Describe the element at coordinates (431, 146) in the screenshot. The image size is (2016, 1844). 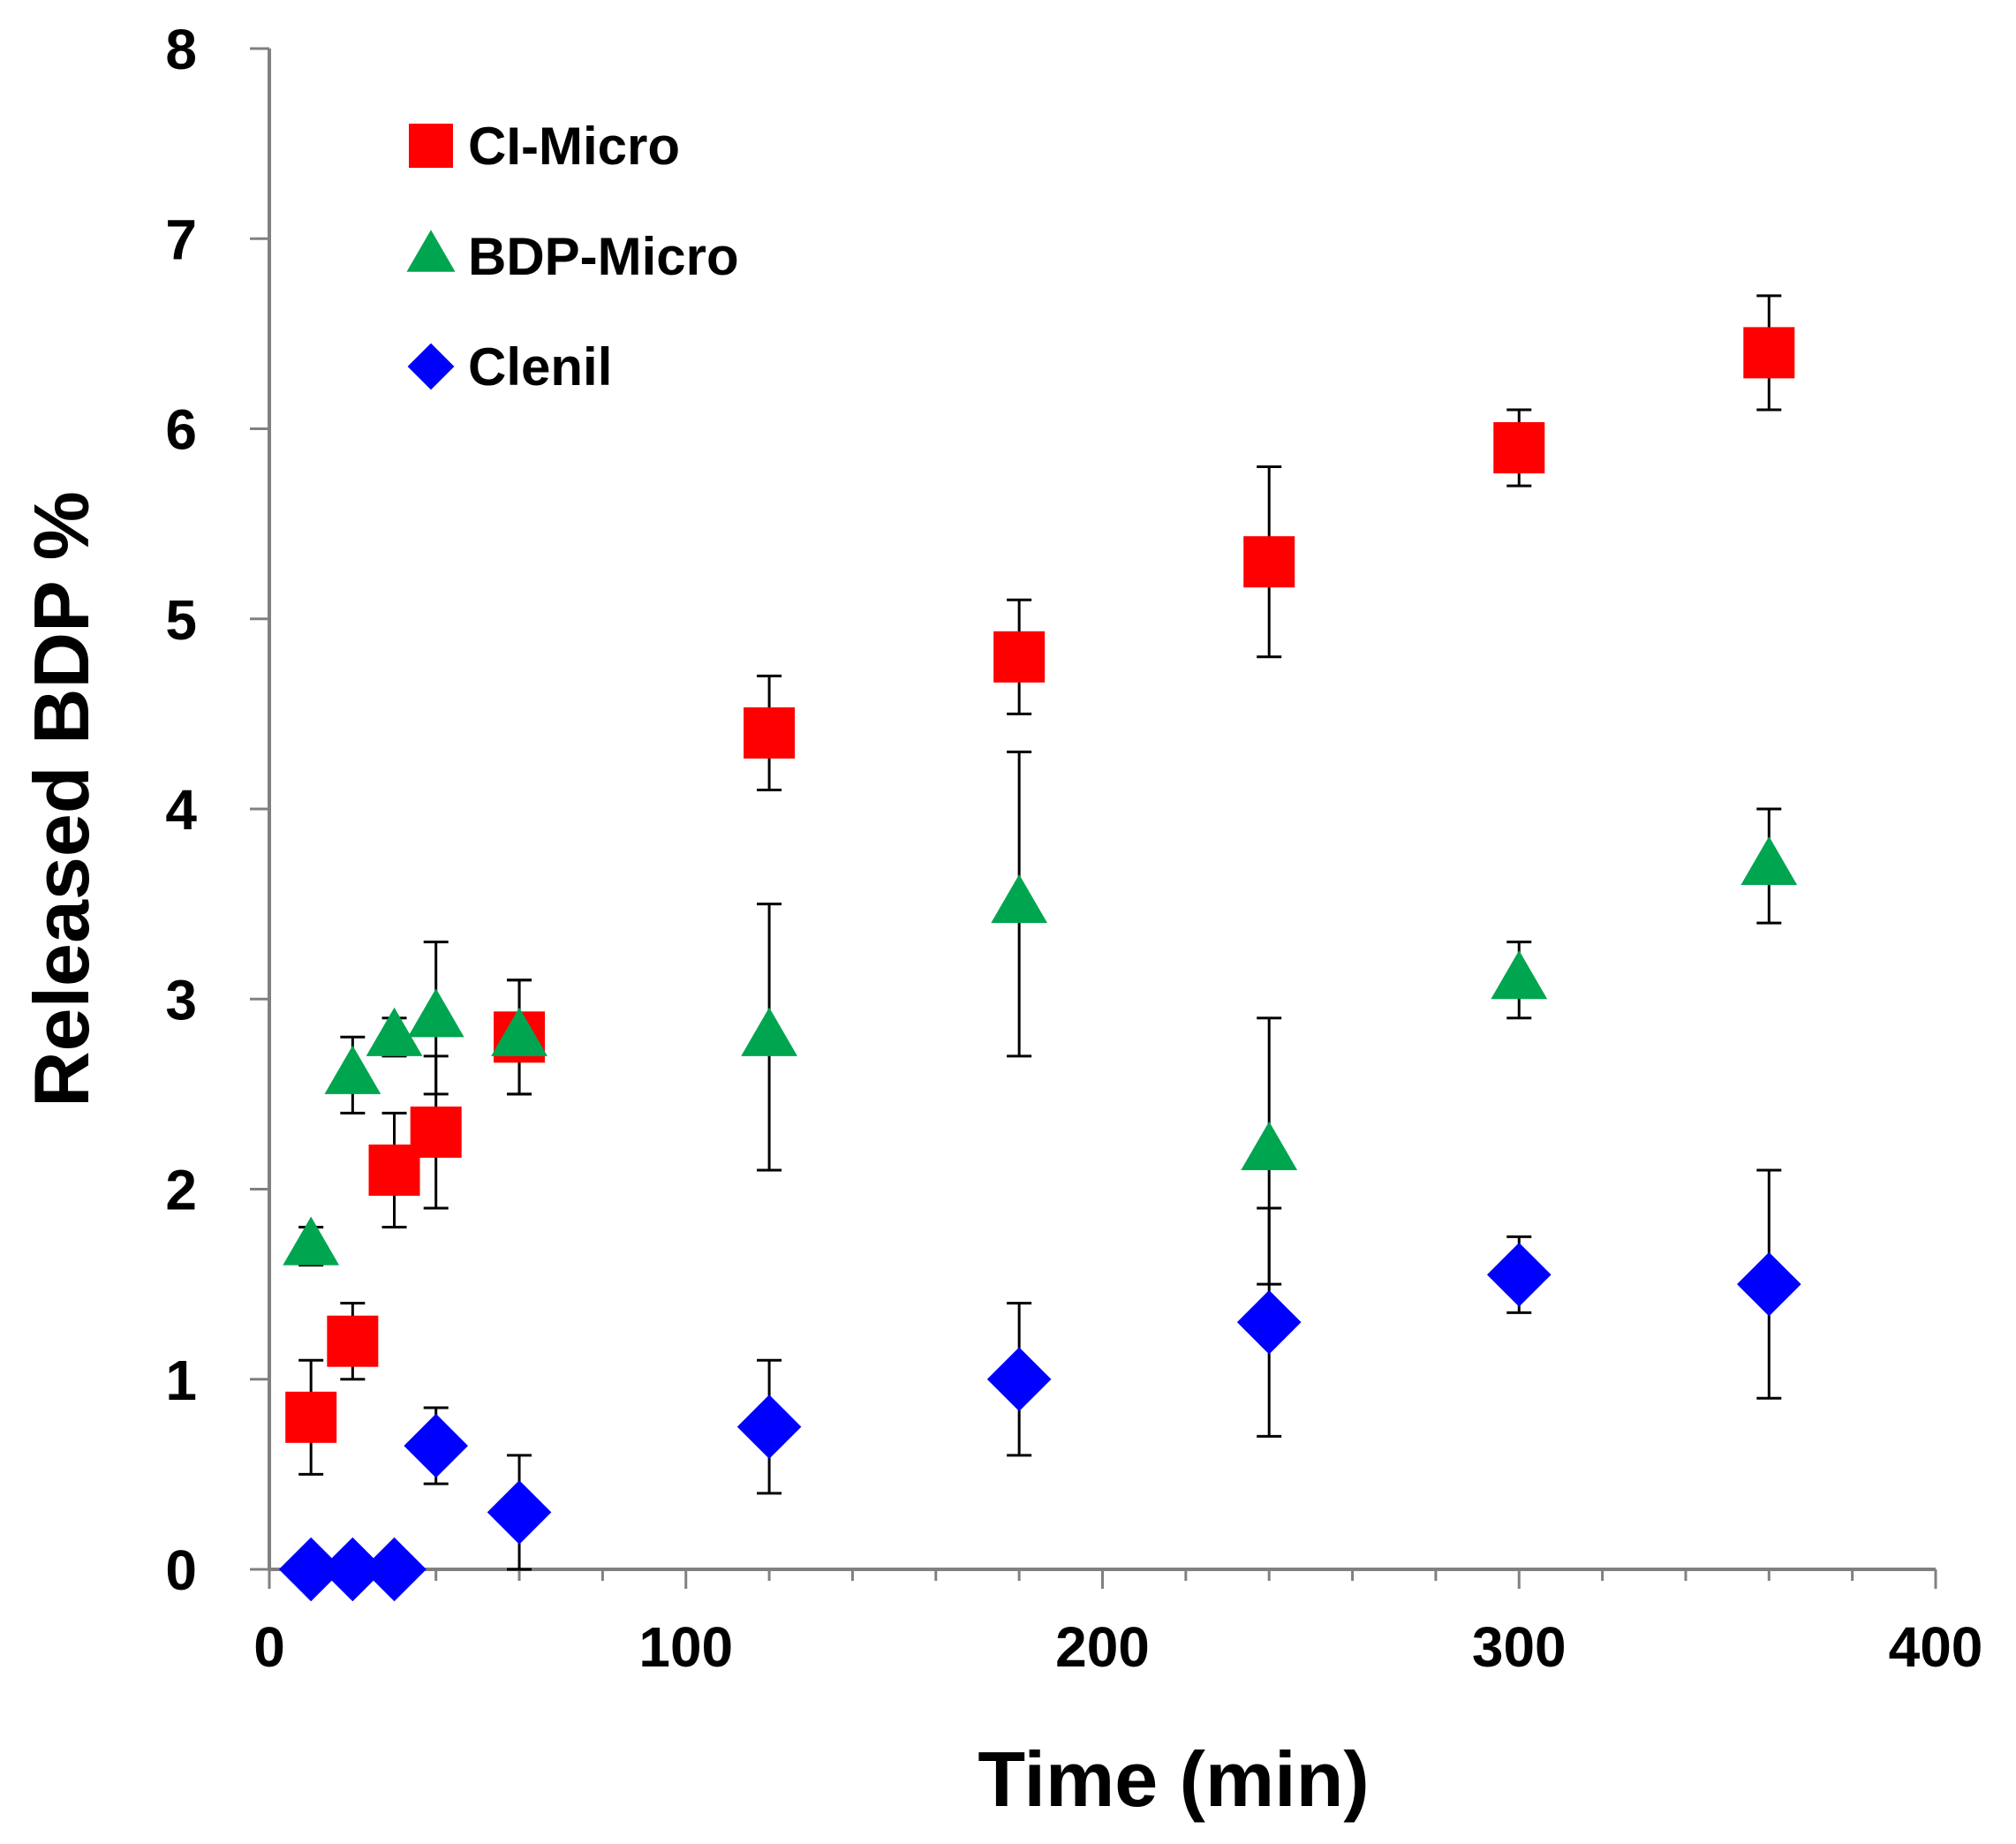
I see `legend-marker-ci-micro` at that location.